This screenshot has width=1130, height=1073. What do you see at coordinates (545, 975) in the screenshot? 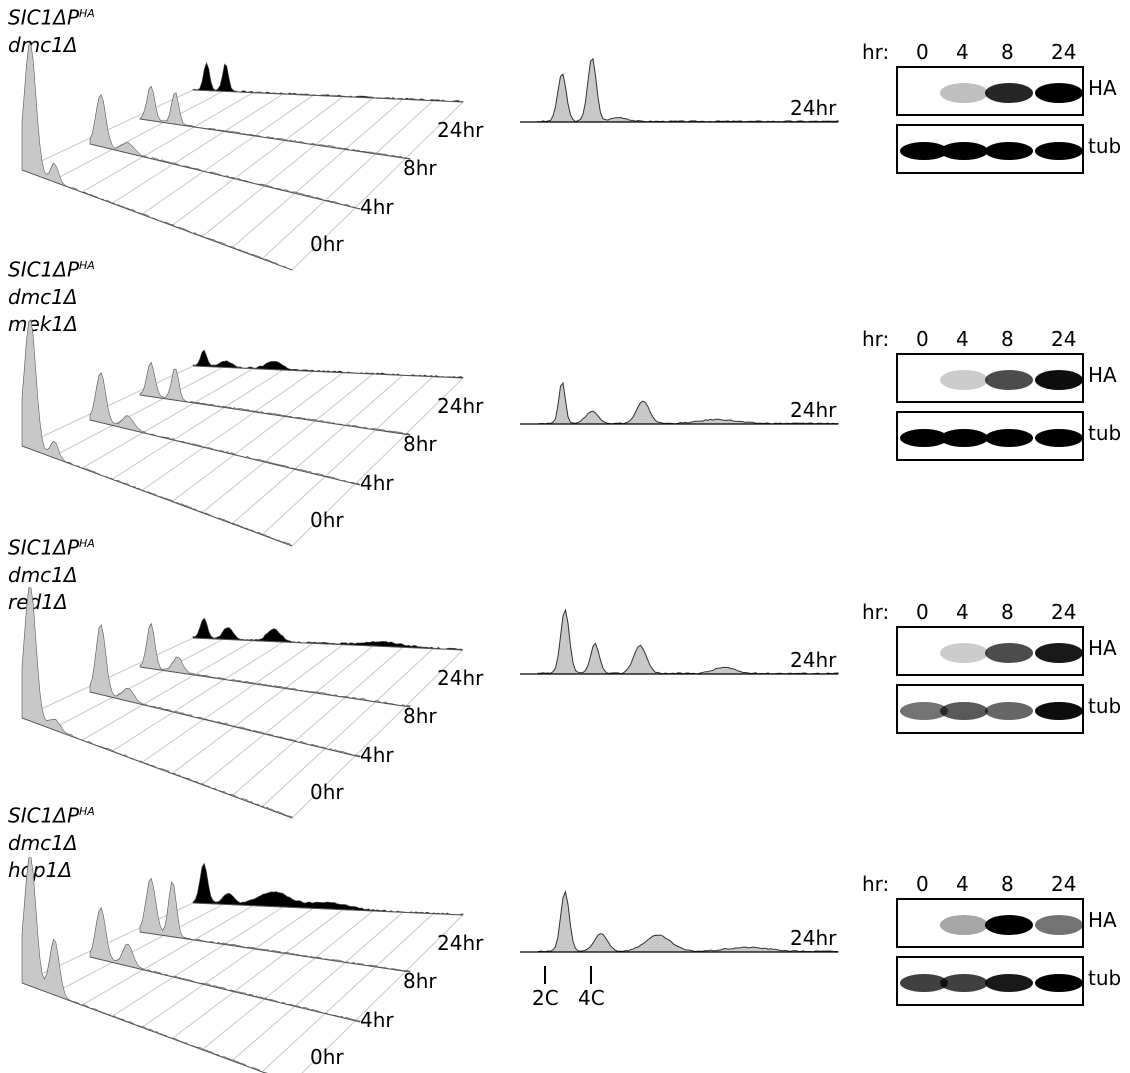
I see `marker-tick` at bounding box center [545, 975].